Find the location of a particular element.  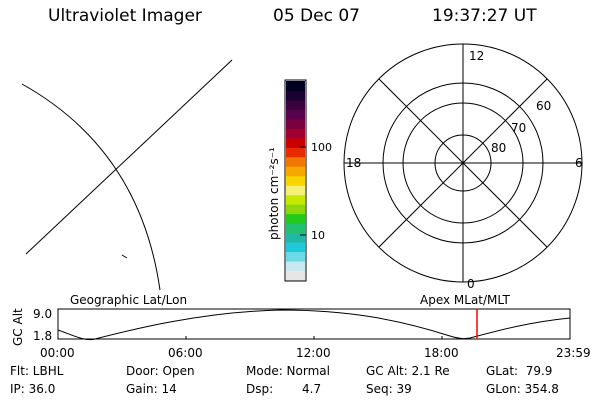

seq-status: Seq: 39 is located at coordinates (389, 389).